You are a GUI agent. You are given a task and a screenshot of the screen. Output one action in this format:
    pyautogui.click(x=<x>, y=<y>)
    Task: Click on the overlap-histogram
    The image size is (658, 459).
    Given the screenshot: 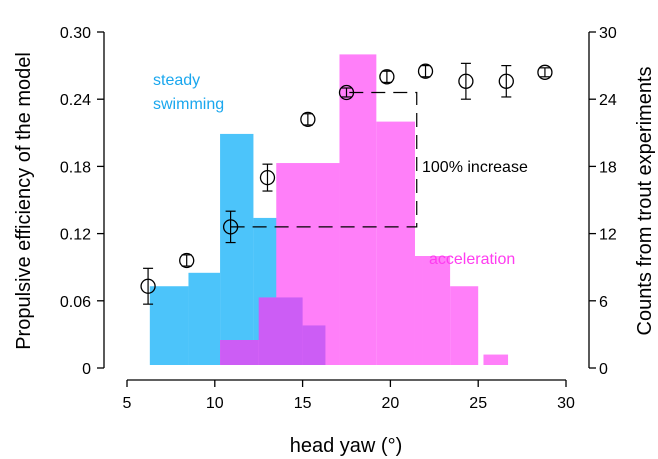 What is the action you would take?
    pyautogui.click(x=273, y=331)
    